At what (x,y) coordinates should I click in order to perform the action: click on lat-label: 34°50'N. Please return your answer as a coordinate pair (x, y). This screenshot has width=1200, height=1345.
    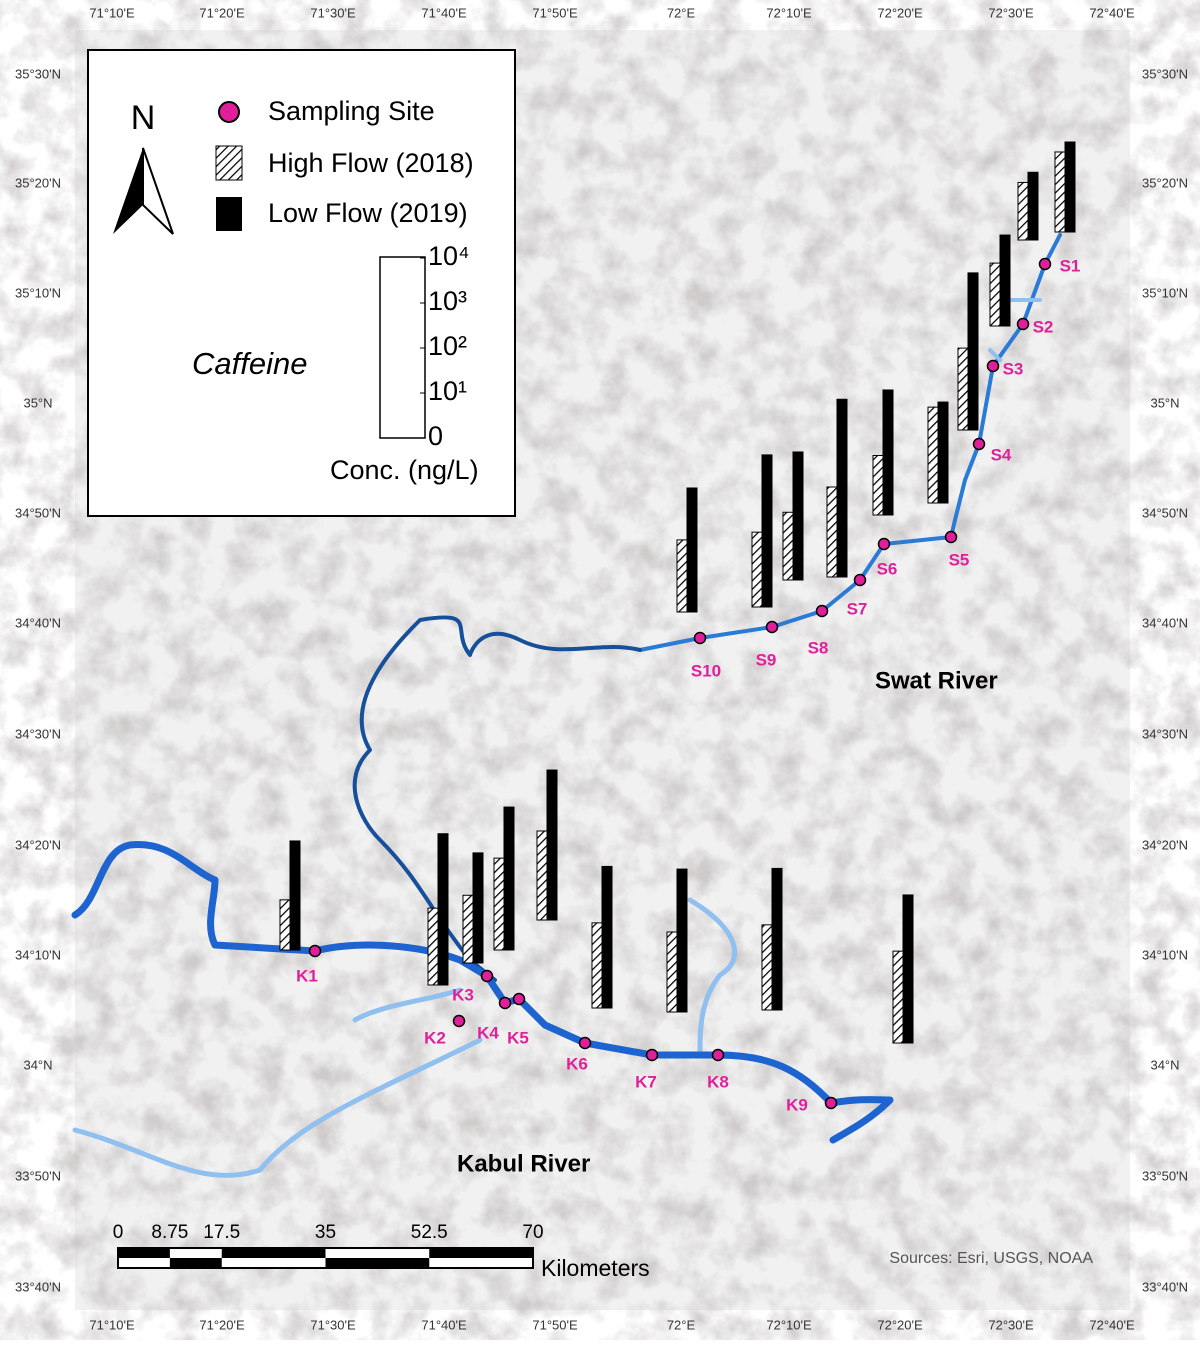
    Looking at the image, I should click on (1165, 512).